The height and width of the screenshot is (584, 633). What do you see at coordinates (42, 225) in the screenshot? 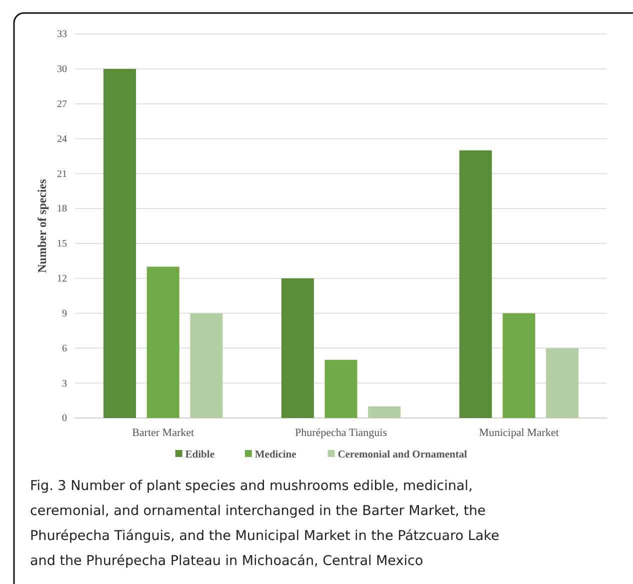
I see `y-axis-title: Number of species` at bounding box center [42, 225].